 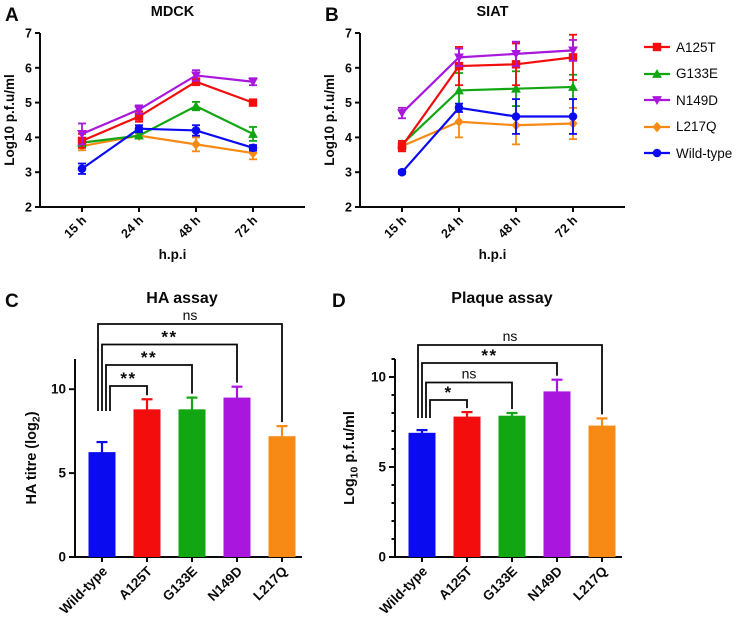 I want to click on y-tick-label: 7, so click(x=348, y=34).